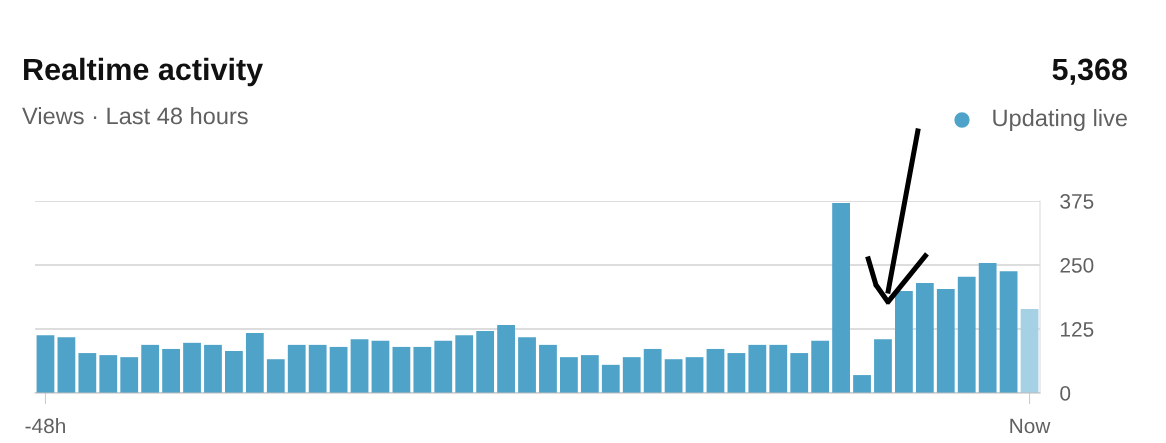 The height and width of the screenshot is (443, 1166). Describe the element at coordinates (1077, 265) in the screenshot. I see `y-tick-label: 250` at that location.